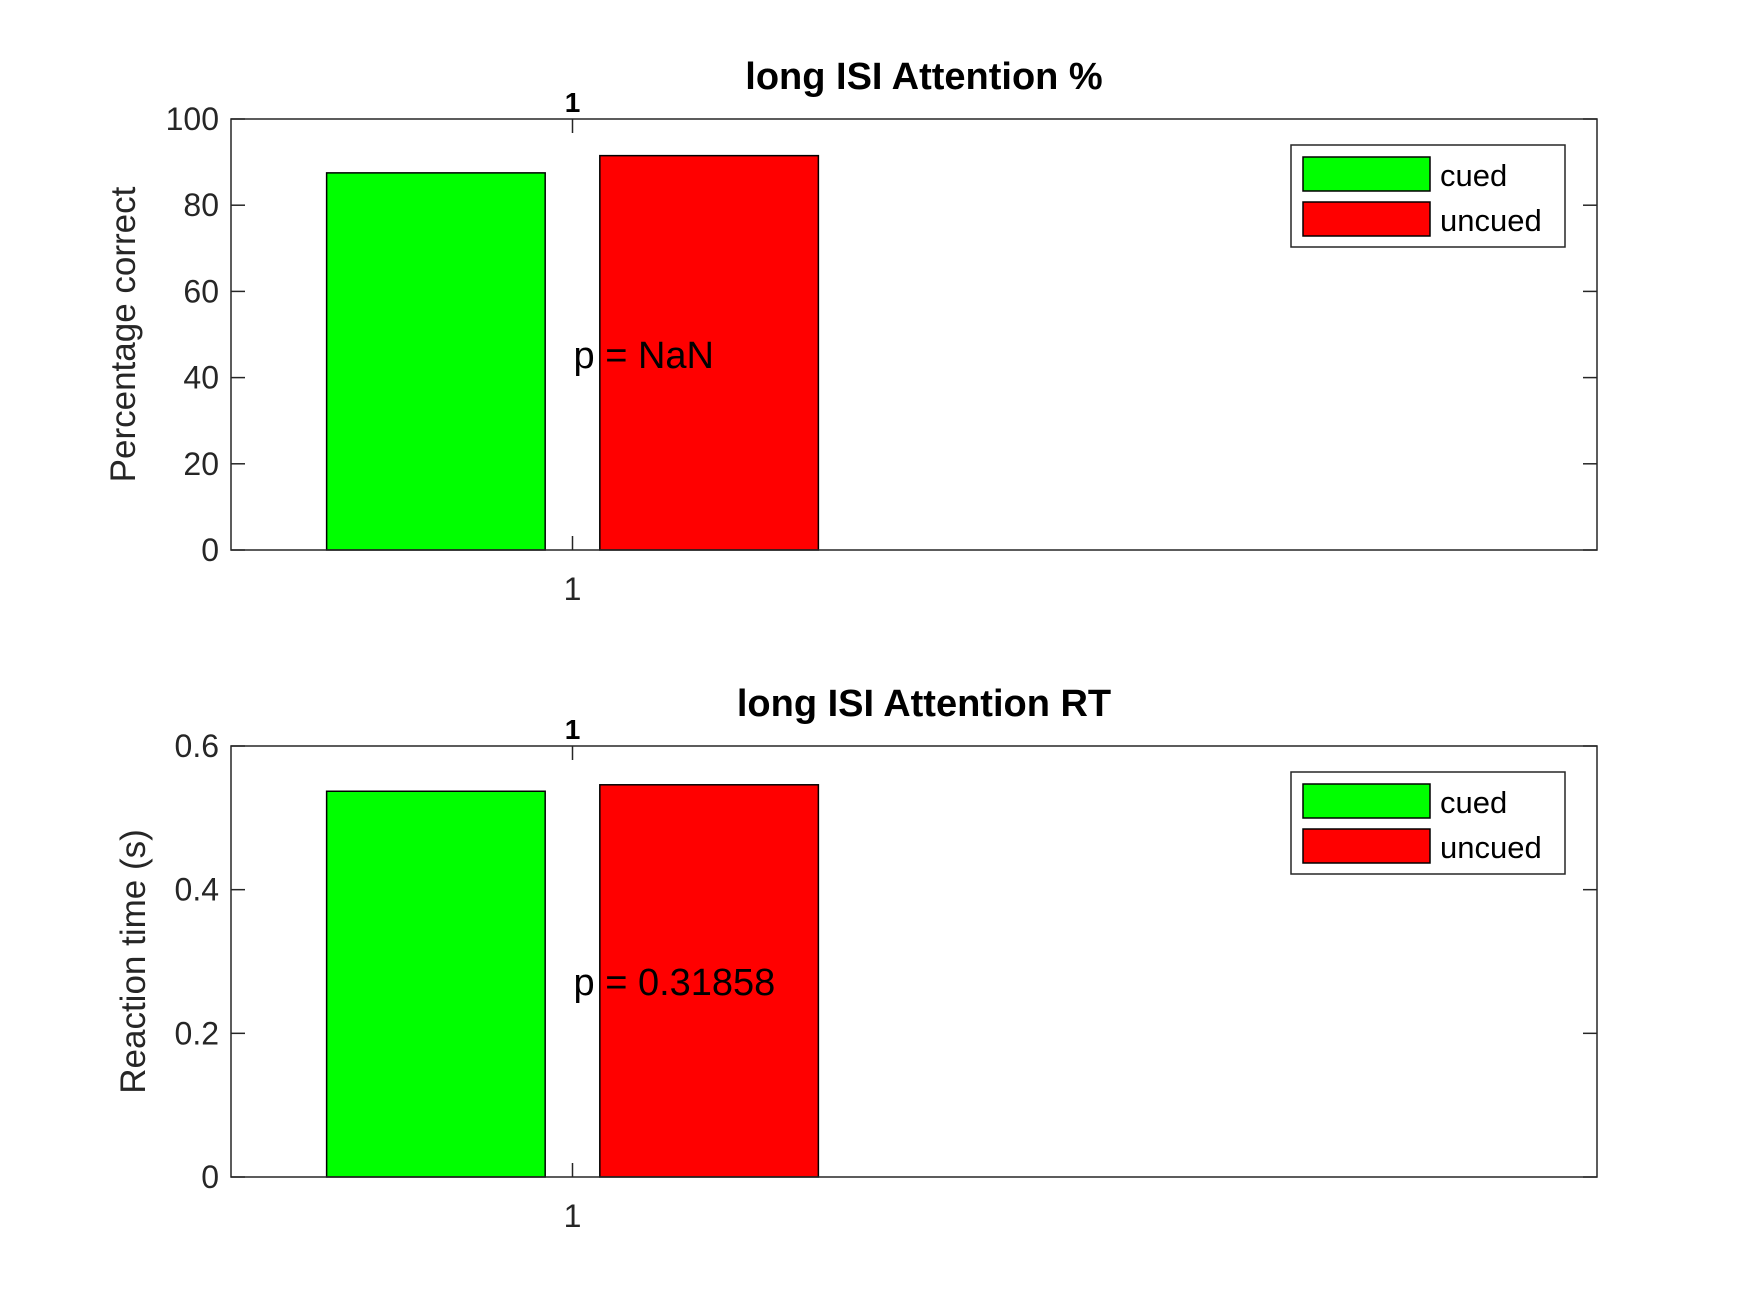 The height and width of the screenshot is (1313, 1750). Describe the element at coordinates (133, 961) in the screenshot. I see `y-axis-label: Reaction time (s)` at that location.